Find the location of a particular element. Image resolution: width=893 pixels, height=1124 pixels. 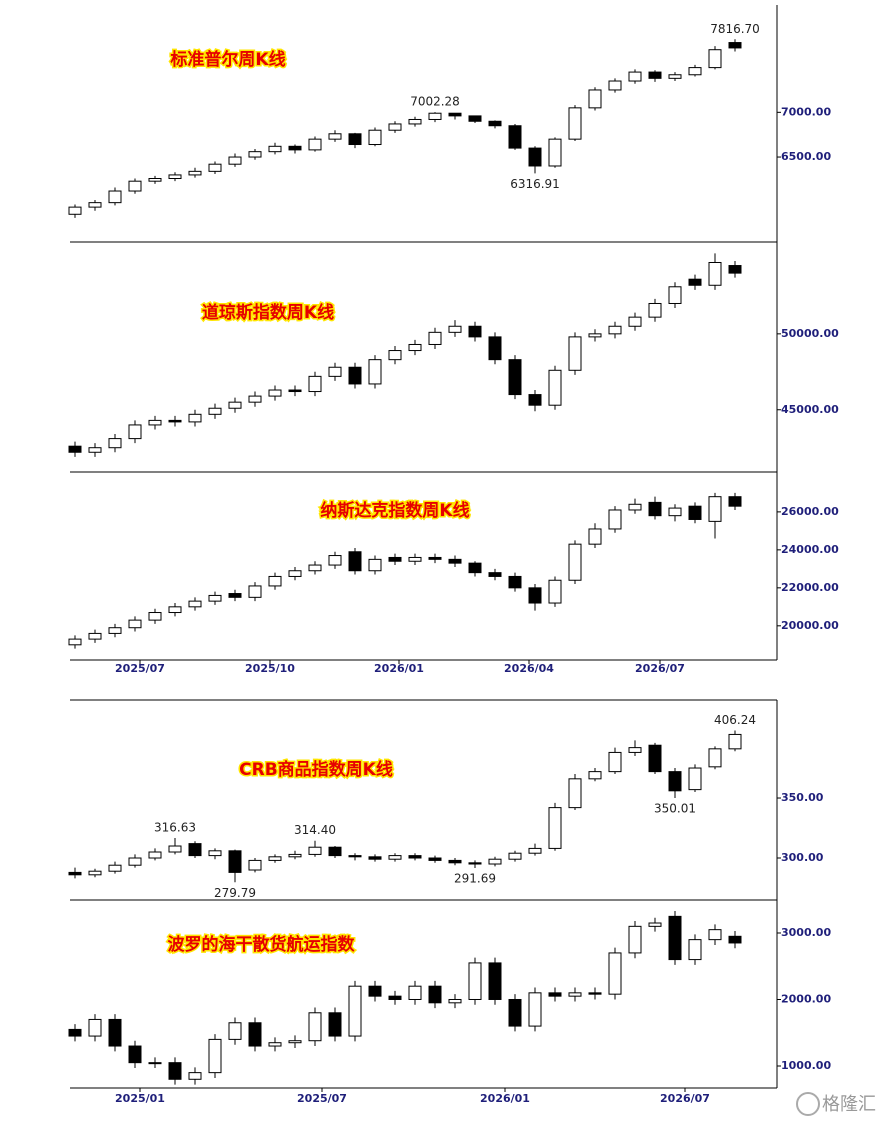

panel-title: 纳斯达克指数周K线 is located at coordinates (394, 510).